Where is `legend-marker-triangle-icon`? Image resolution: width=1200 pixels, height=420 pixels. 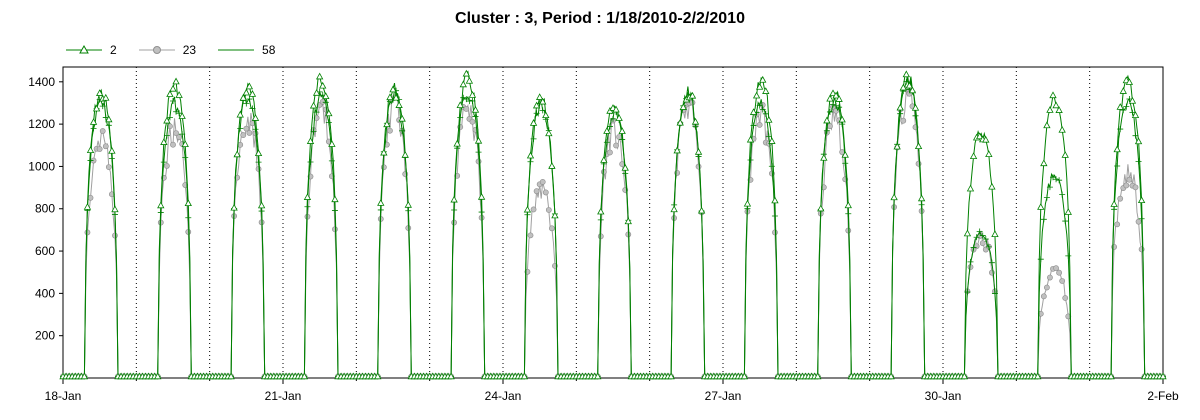
legend-marker-triangle-icon is located at coordinates (84, 49).